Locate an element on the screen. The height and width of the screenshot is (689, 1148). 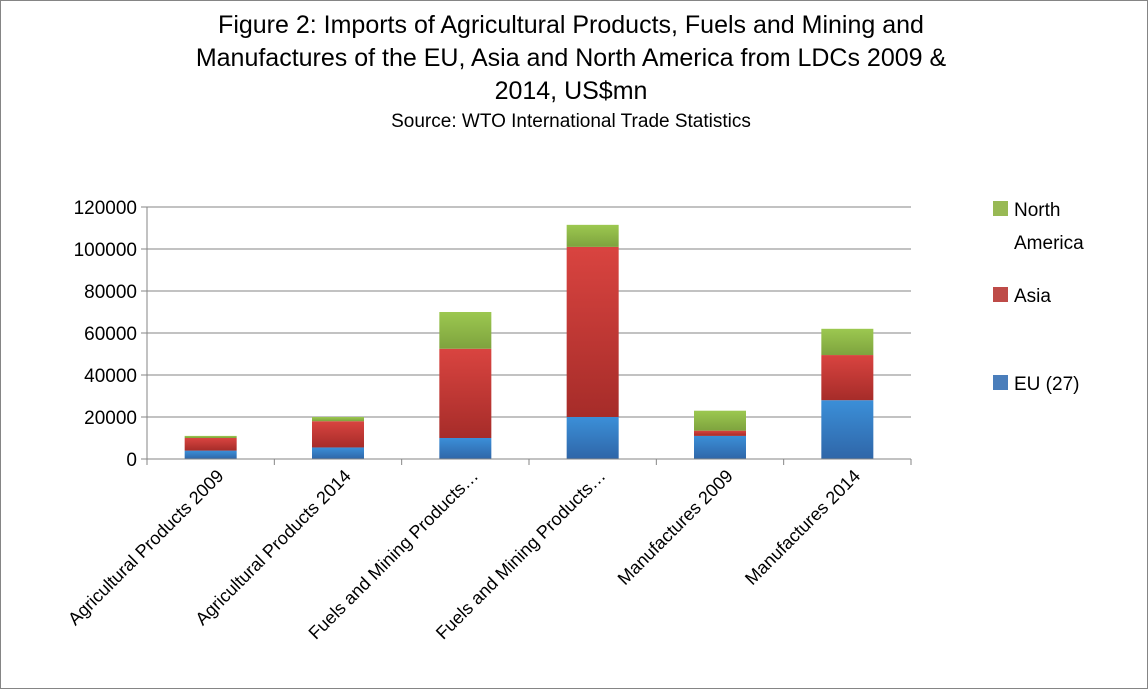
y-tick-label: 80000 is located at coordinates (110, 292).